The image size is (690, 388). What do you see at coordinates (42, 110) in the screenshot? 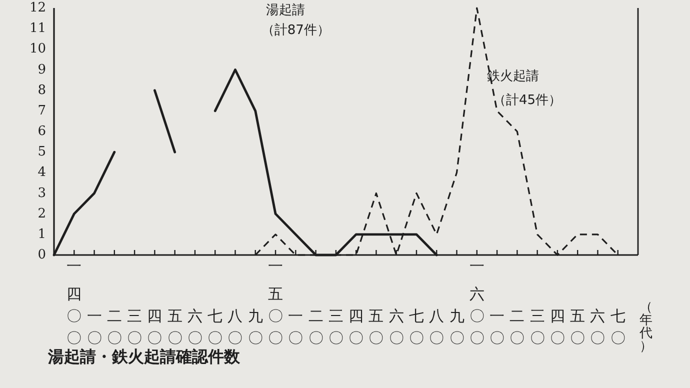
I see `y-tick-label: 7` at bounding box center [42, 110].